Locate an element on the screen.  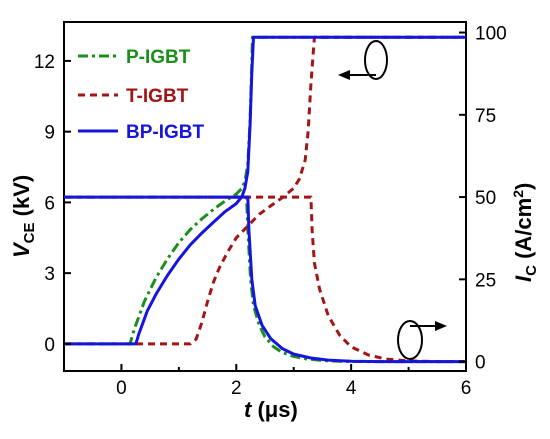
legend-label-bp-igbt: BP-IGBT is located at coordinates (165, 132).